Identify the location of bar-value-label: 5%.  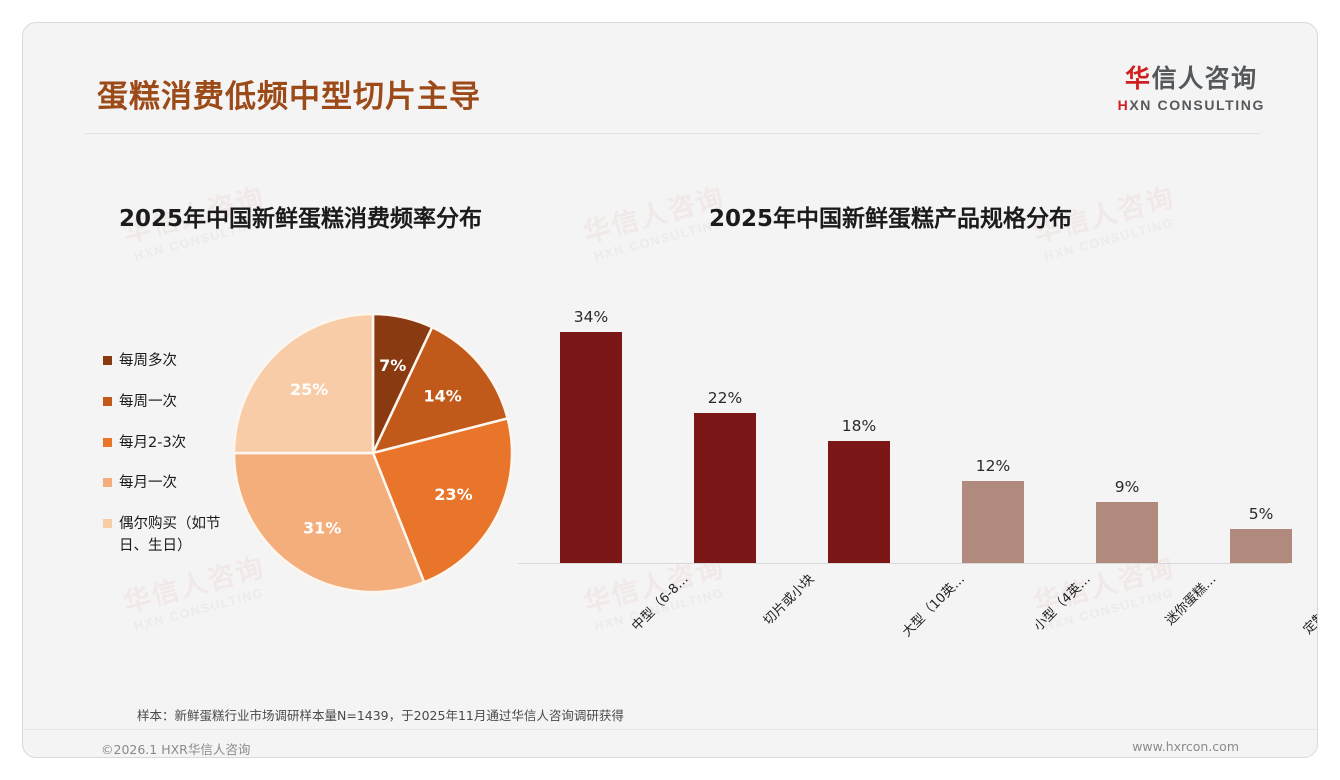
(1261, 514).